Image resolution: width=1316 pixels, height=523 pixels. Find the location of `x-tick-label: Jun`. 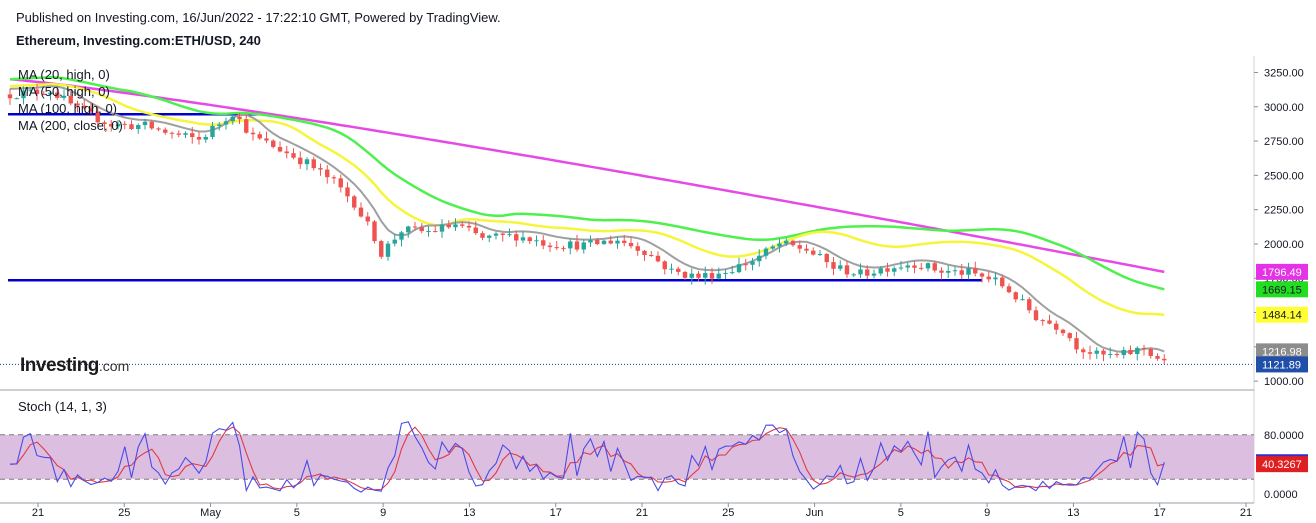

x-tick-label: Jun is located at coordinates (815, 513).